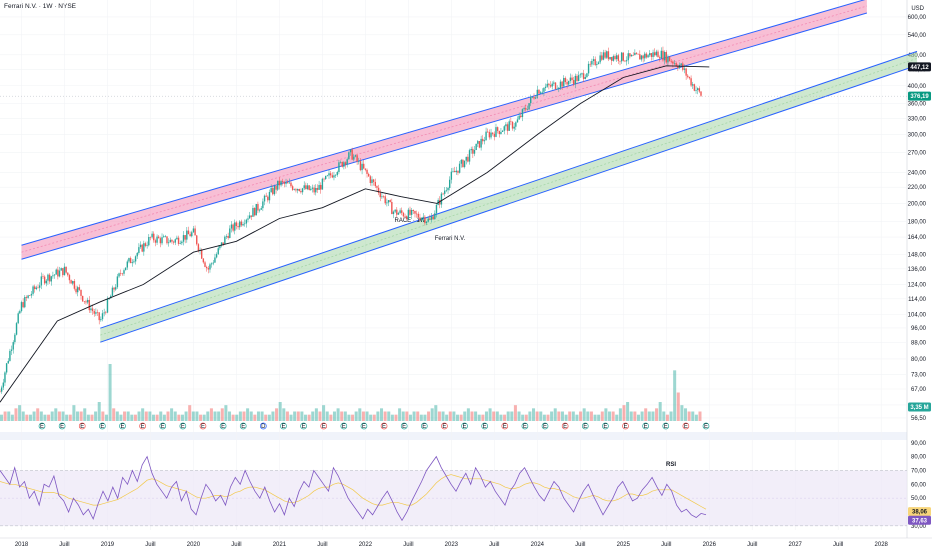  Describe the element at coordinates (409, 221) in the screenshot. I see `watermark-symbol: RACE · 1W` at that location.